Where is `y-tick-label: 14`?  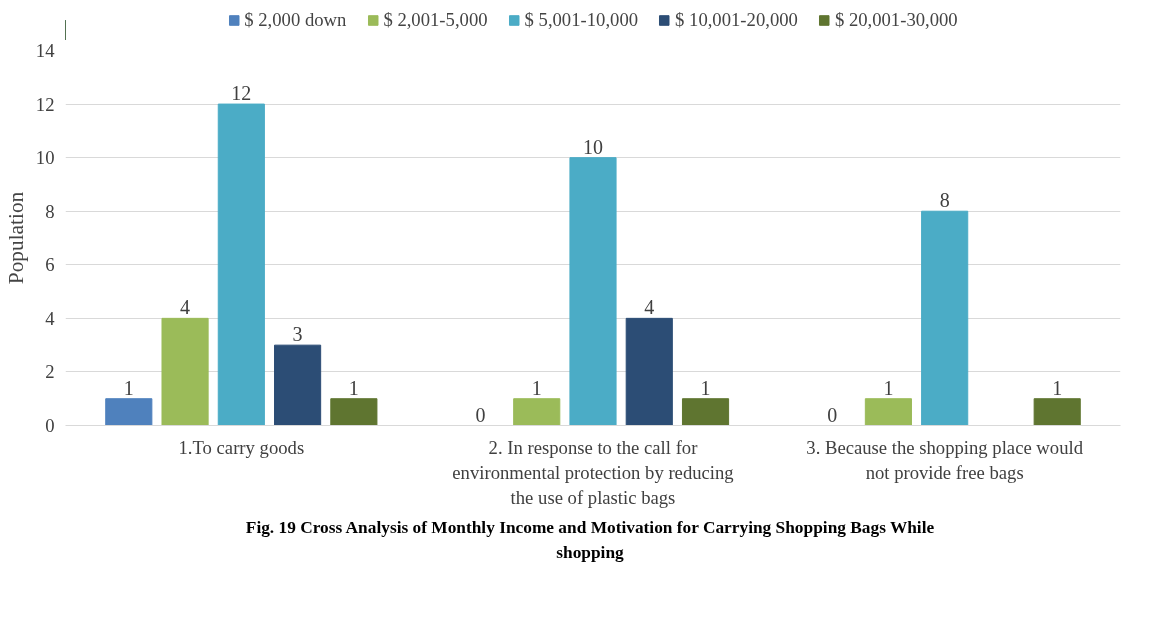
y-tick-label: 14 is located at coordinates (45, 50).